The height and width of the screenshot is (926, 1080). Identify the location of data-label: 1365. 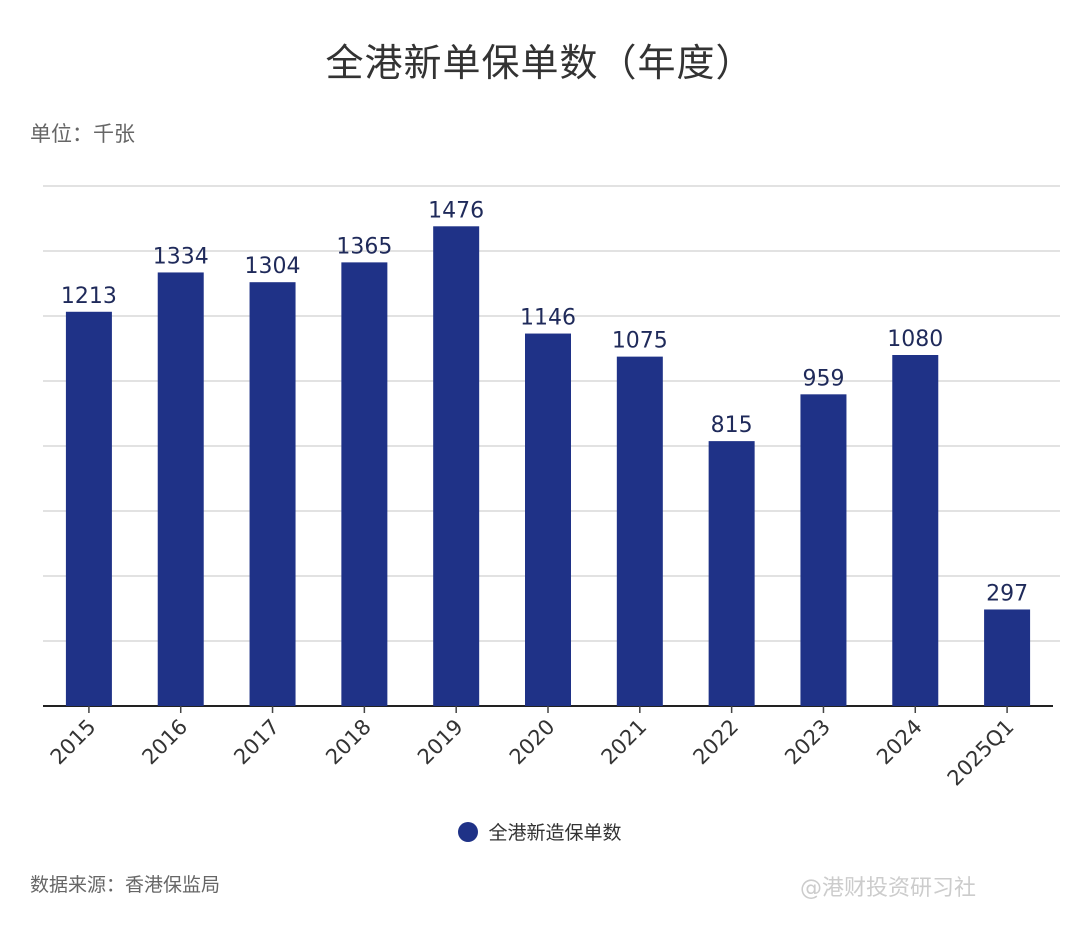
(364, 246).